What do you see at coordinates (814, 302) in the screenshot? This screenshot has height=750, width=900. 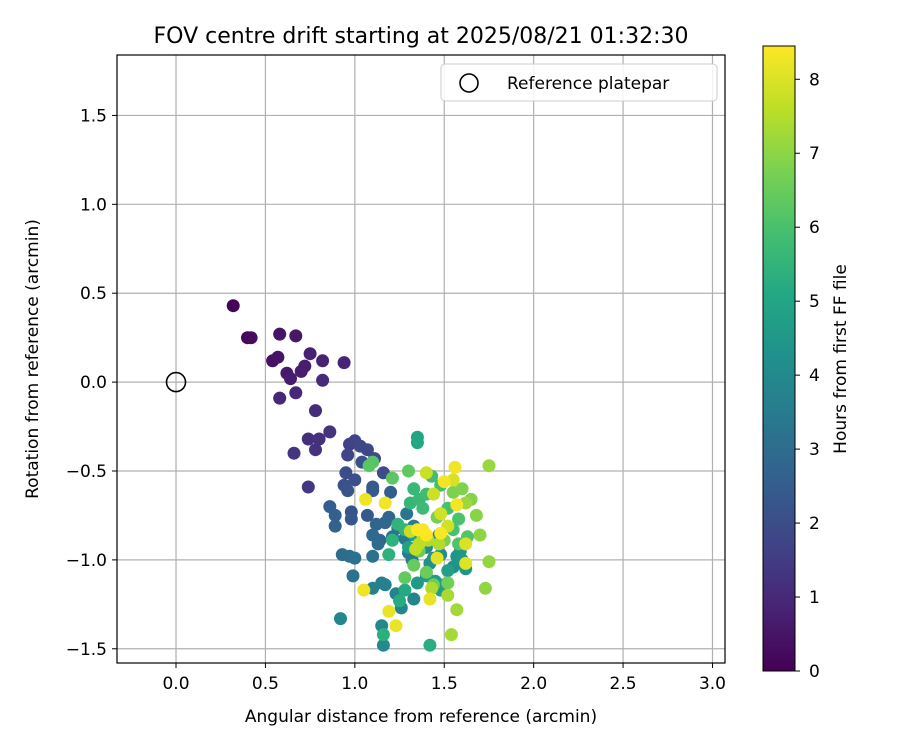 I see `colorbar-tick-label: 5` at bounding box center [814, 302].